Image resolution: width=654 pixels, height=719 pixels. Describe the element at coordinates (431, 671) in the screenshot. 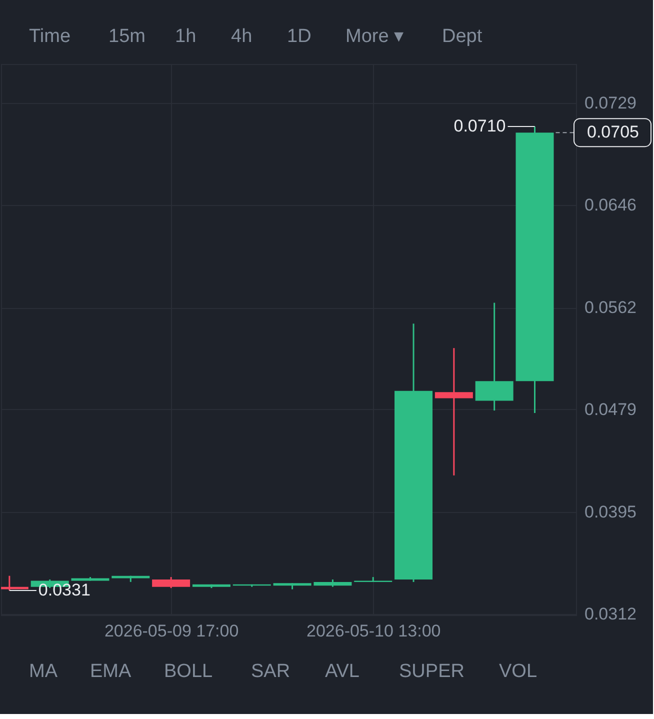

I see `text: SUPER` at that location.